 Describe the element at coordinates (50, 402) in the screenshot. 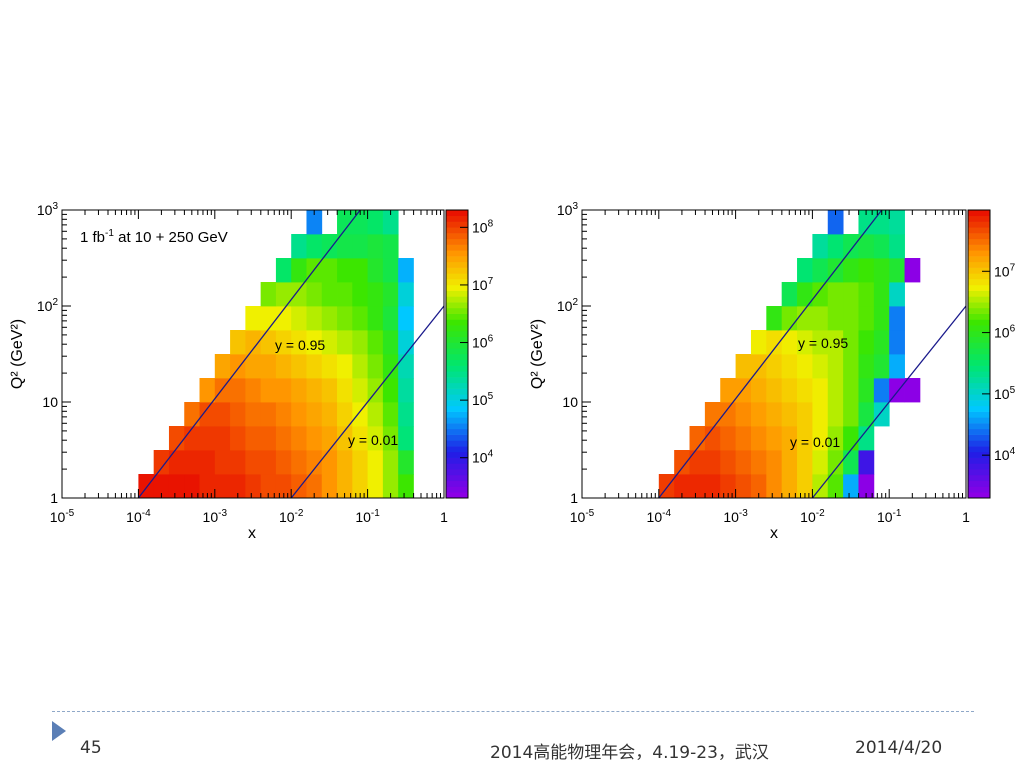

I see `y-tick-label: 10` at that location.